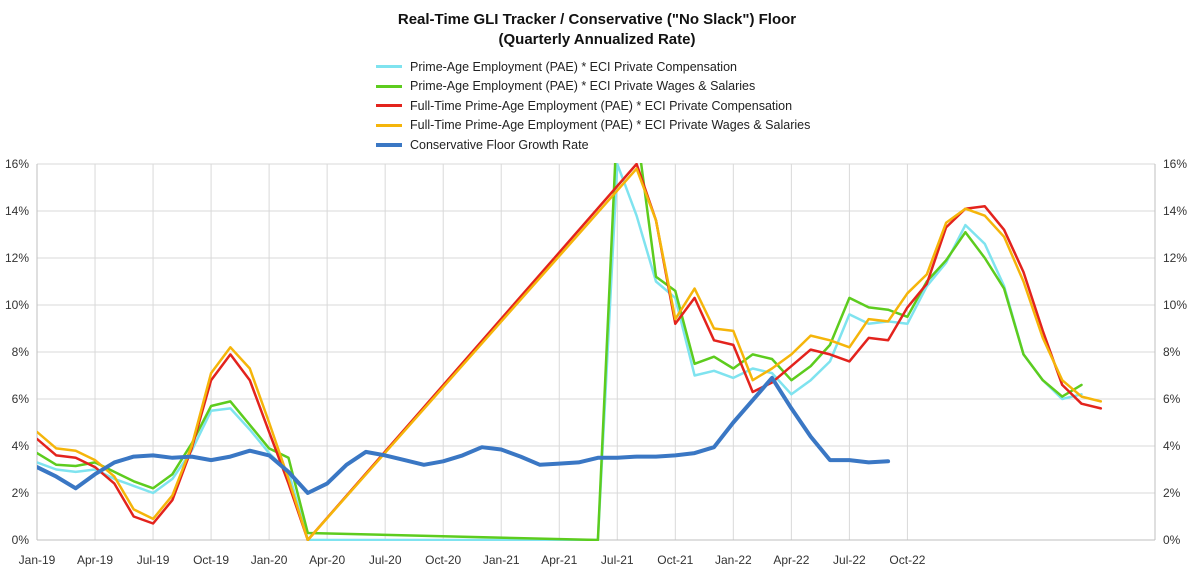 Image resolution: width=1194 pixels, height=575 pixels. What do you see at coordinates (1172, 399) in the screenshot?
I see `y-tick-label-right: 6%` at bounding box center [1172, 399].